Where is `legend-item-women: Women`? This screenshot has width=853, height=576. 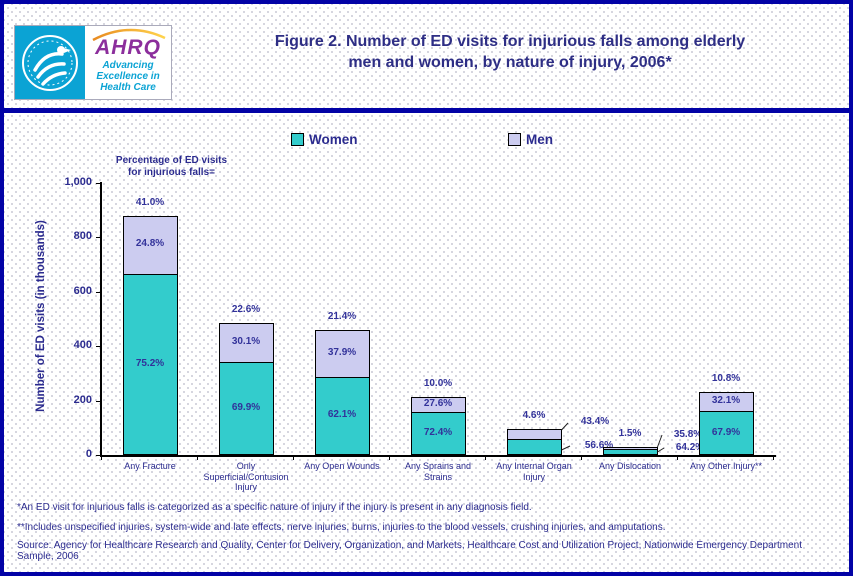 legend-item-women: Women is located at coordinates (324, 139).